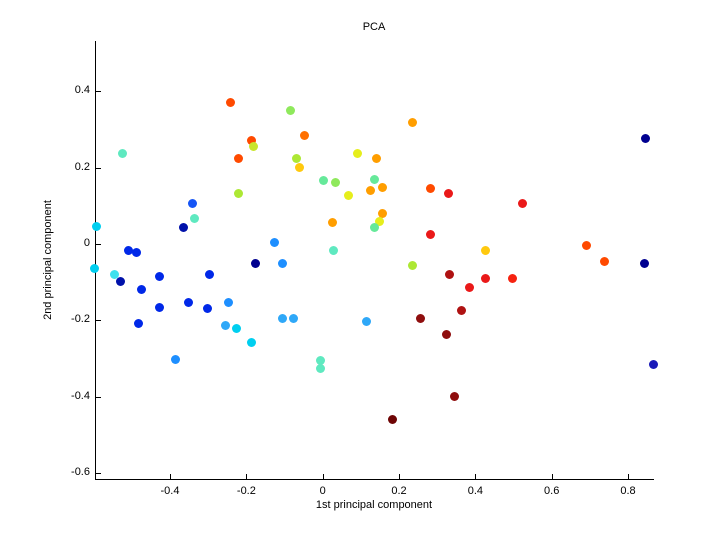 Image resolution: width=720 pixels, height=540 pixels. I want to click on y-tick-label: 0.2, so click(82, 166).